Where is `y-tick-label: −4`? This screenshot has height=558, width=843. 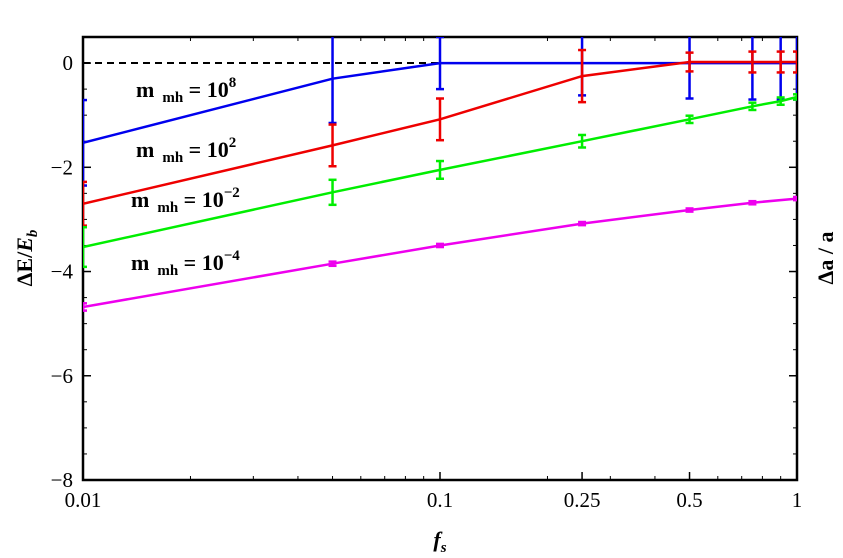 y-tick-label: −4 is located at coordinates (62, 272).